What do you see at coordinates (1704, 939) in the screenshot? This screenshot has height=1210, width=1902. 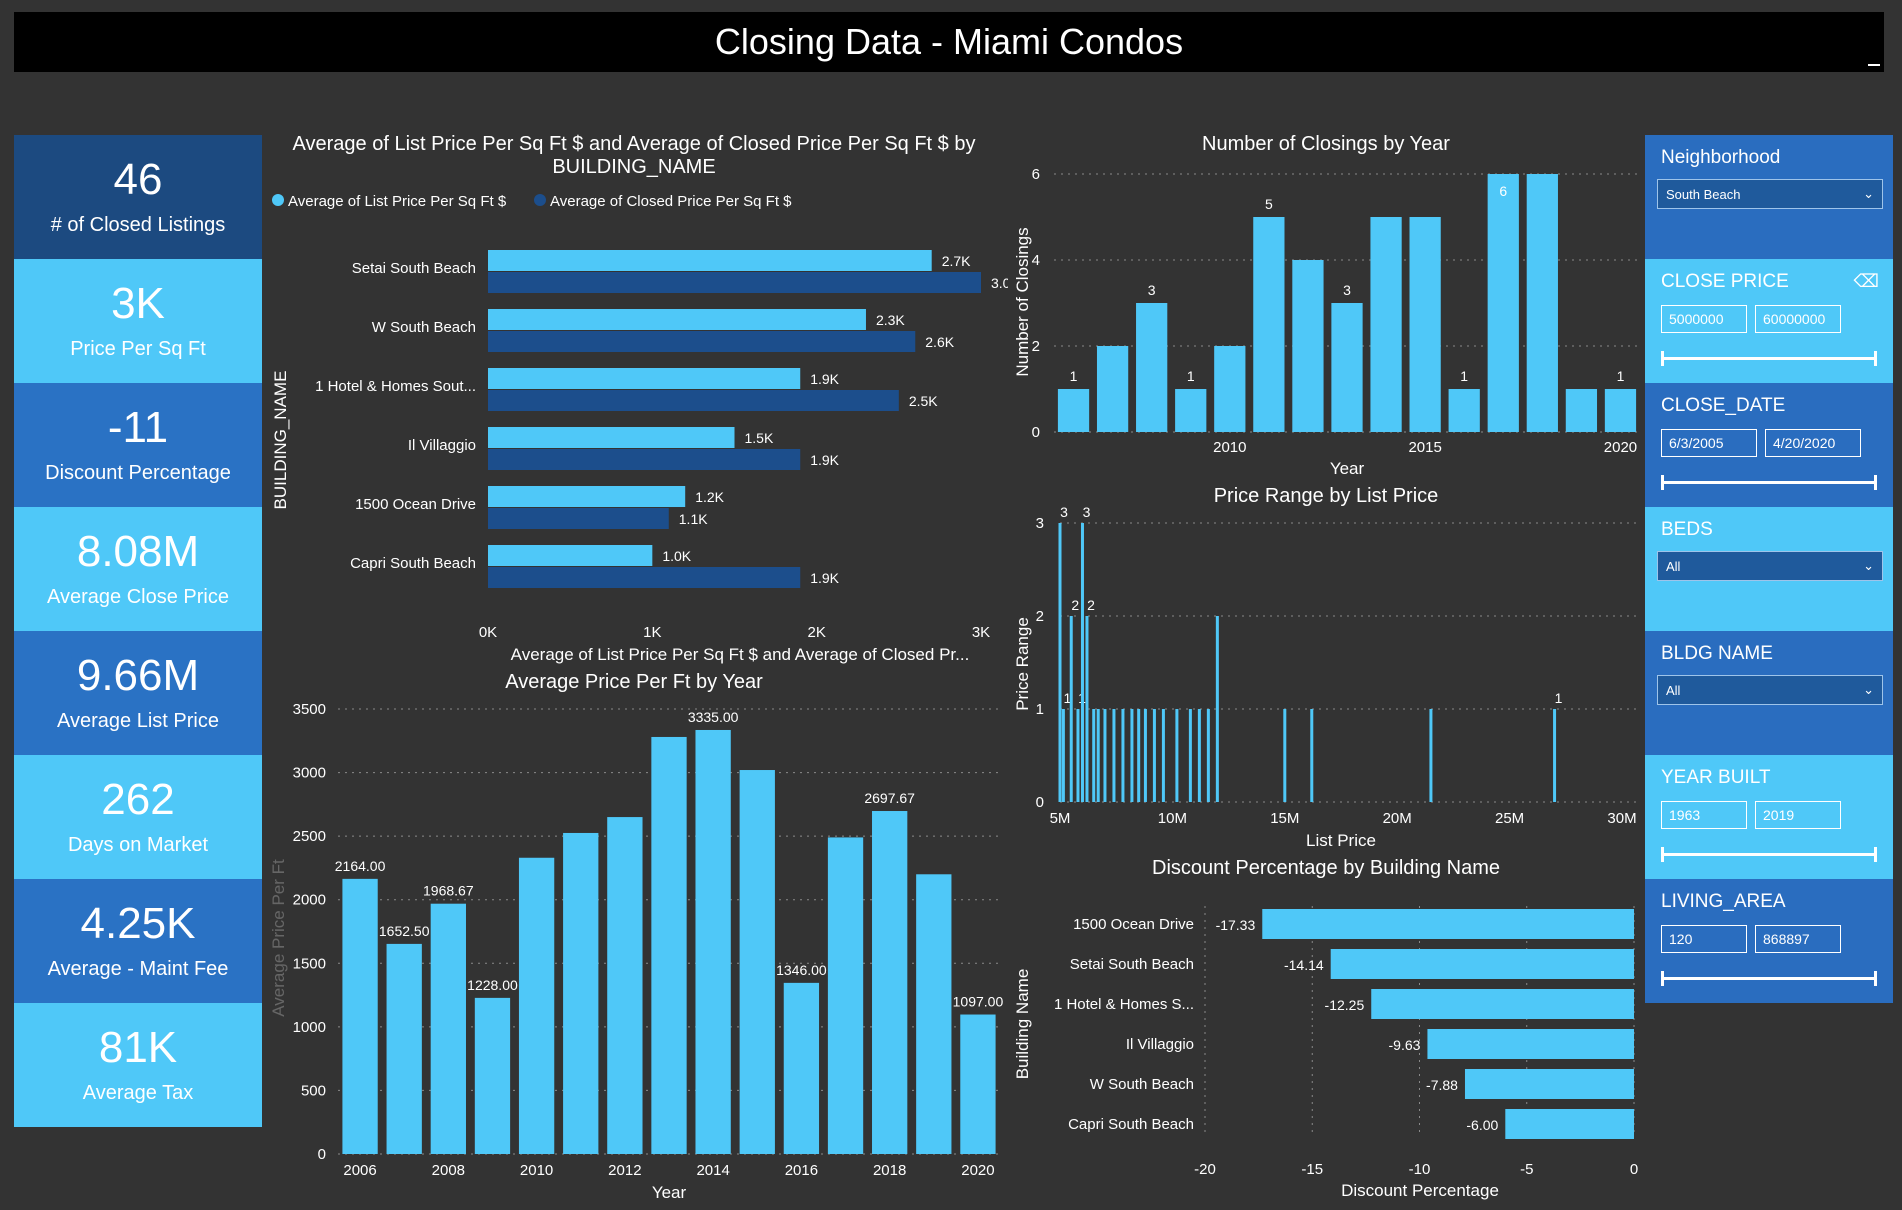 I see `living-area-min-input: 120` at bounding box center [1704, 939].